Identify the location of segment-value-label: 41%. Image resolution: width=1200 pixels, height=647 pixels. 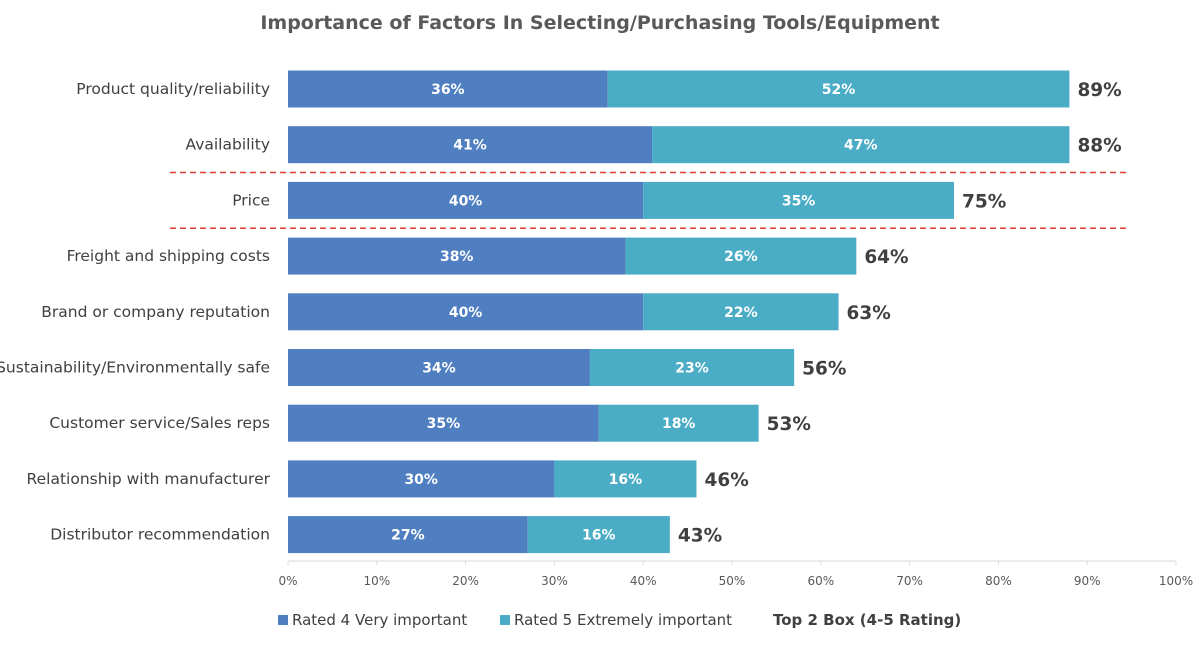
(470, 146).